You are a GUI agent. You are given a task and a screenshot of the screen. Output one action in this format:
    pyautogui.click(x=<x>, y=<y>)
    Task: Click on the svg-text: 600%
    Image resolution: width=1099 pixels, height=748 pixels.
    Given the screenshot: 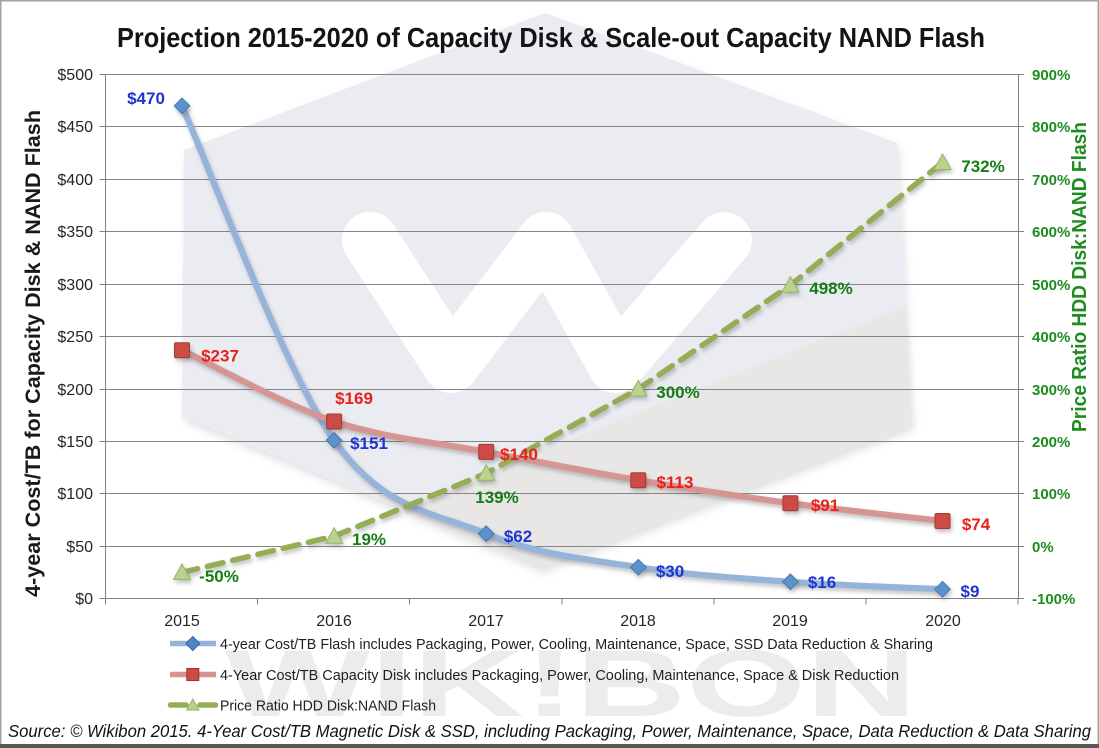 What is the action you would take?
    pyautogui.click(x=1051, y=232)
    